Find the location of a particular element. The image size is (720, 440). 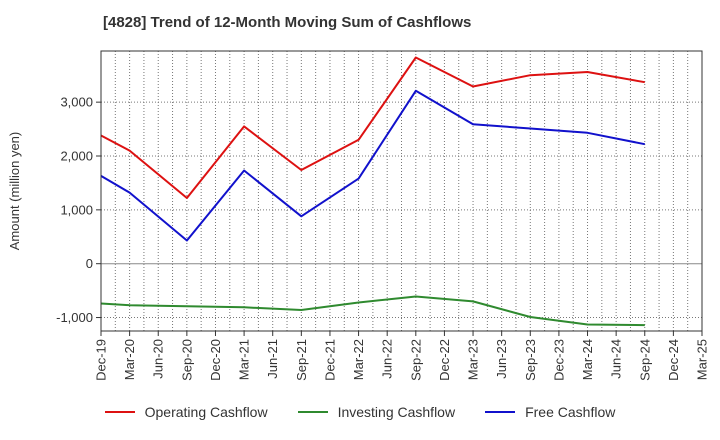

y-tick-label: 0 is located at coordinates (89, 263).